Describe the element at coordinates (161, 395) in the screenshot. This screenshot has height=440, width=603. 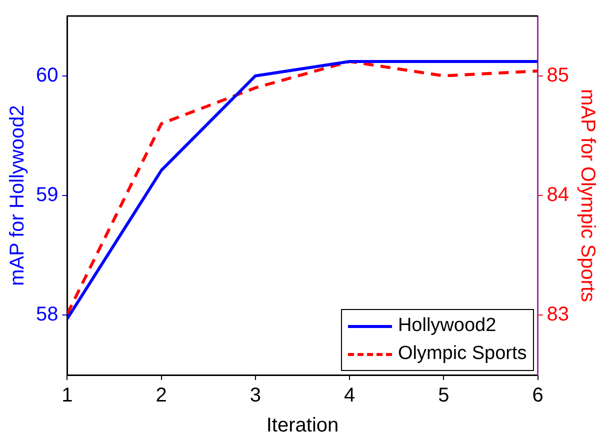
I see `x-tick-label: 2` at that location.